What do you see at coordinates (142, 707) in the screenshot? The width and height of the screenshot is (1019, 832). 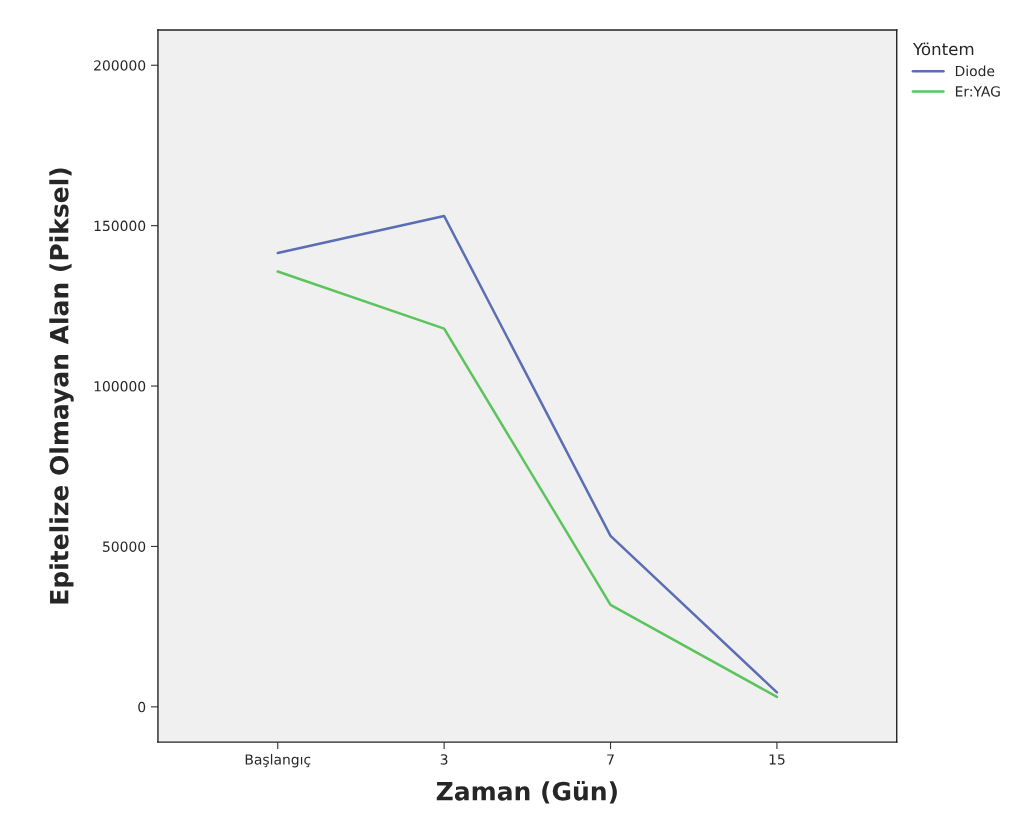 I see `y-tick-label: 0` at bounding box center [142, 707].